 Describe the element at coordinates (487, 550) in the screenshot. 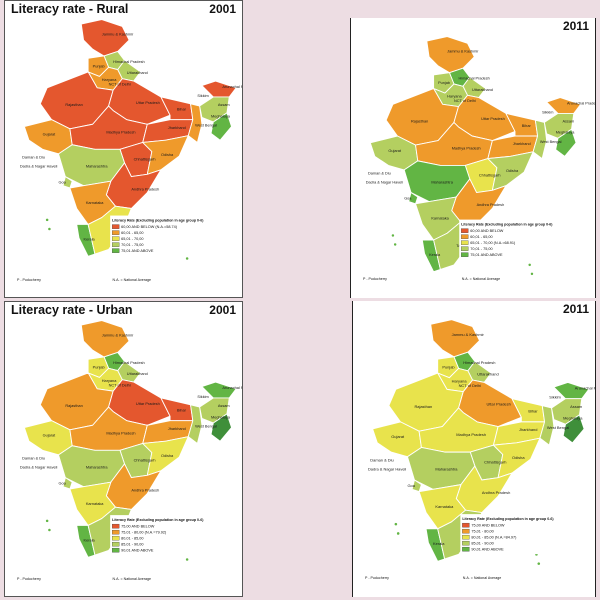

I see `legend-item-label: 90,01 AND ABOVE` at that location.